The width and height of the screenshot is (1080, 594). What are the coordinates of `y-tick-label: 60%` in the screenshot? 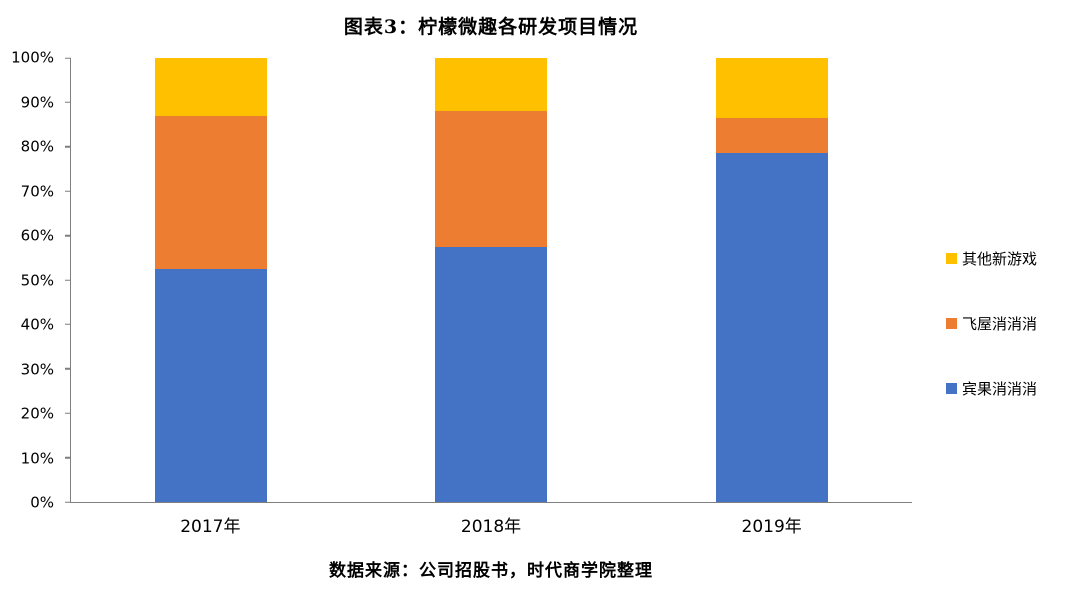 It's located at (37, 235).